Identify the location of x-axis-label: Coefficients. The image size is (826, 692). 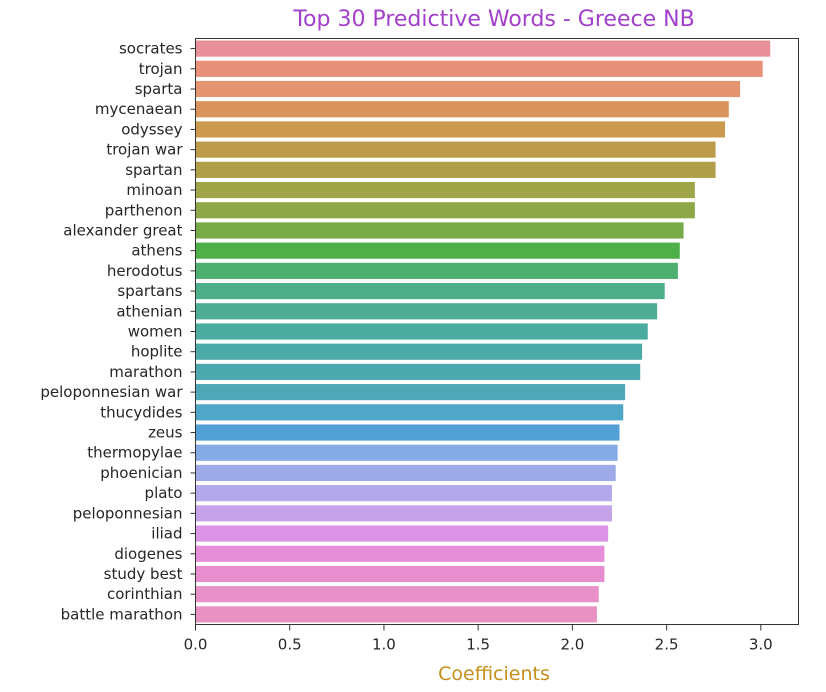
(494, 674).